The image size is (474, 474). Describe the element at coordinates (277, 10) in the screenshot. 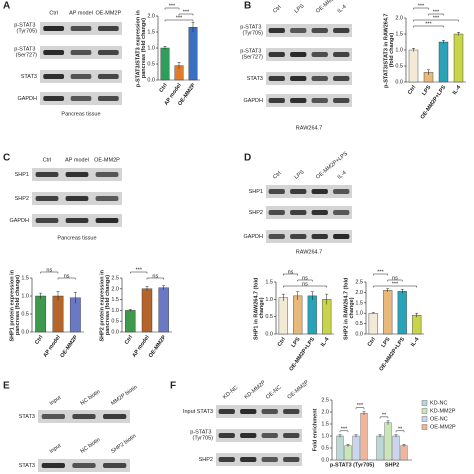

I see `lane-label: Ctrl` at that location.